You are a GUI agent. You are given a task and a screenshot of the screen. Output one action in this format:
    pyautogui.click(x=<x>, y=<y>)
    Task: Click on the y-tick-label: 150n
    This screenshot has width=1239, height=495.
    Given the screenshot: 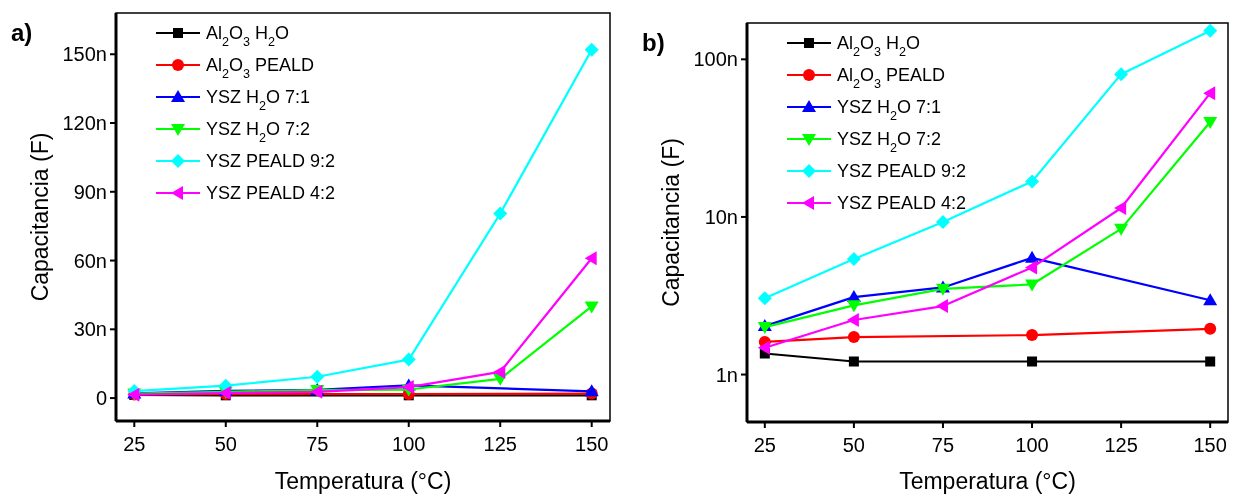 What is the action you would take?
    pyautogui.click(x=84, y=54)
    